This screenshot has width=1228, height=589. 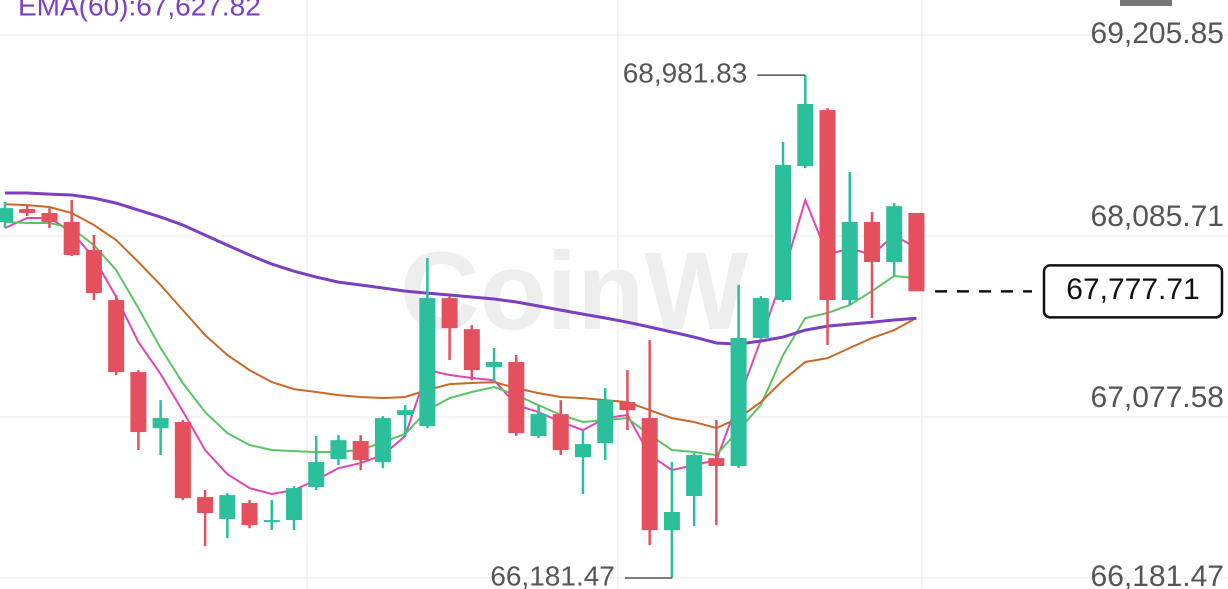 I want to click on last-price-box, so click(x=1133, y=291).